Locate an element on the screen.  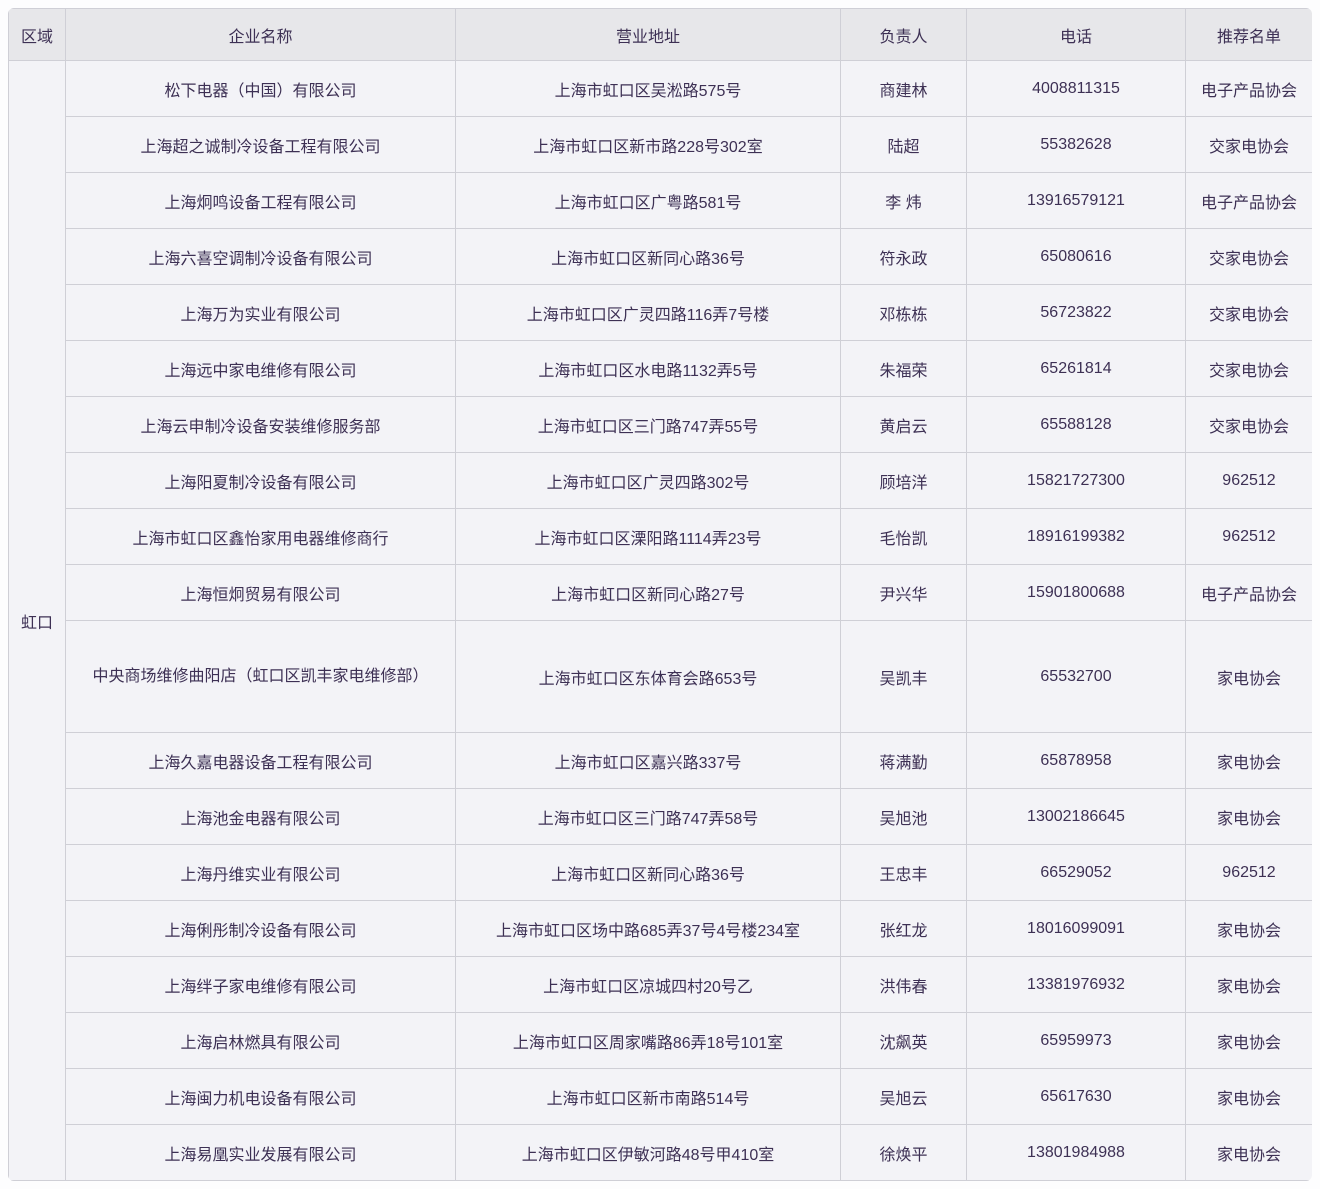
cell-phone: 65080616 is located at coordinates (1076, 256).